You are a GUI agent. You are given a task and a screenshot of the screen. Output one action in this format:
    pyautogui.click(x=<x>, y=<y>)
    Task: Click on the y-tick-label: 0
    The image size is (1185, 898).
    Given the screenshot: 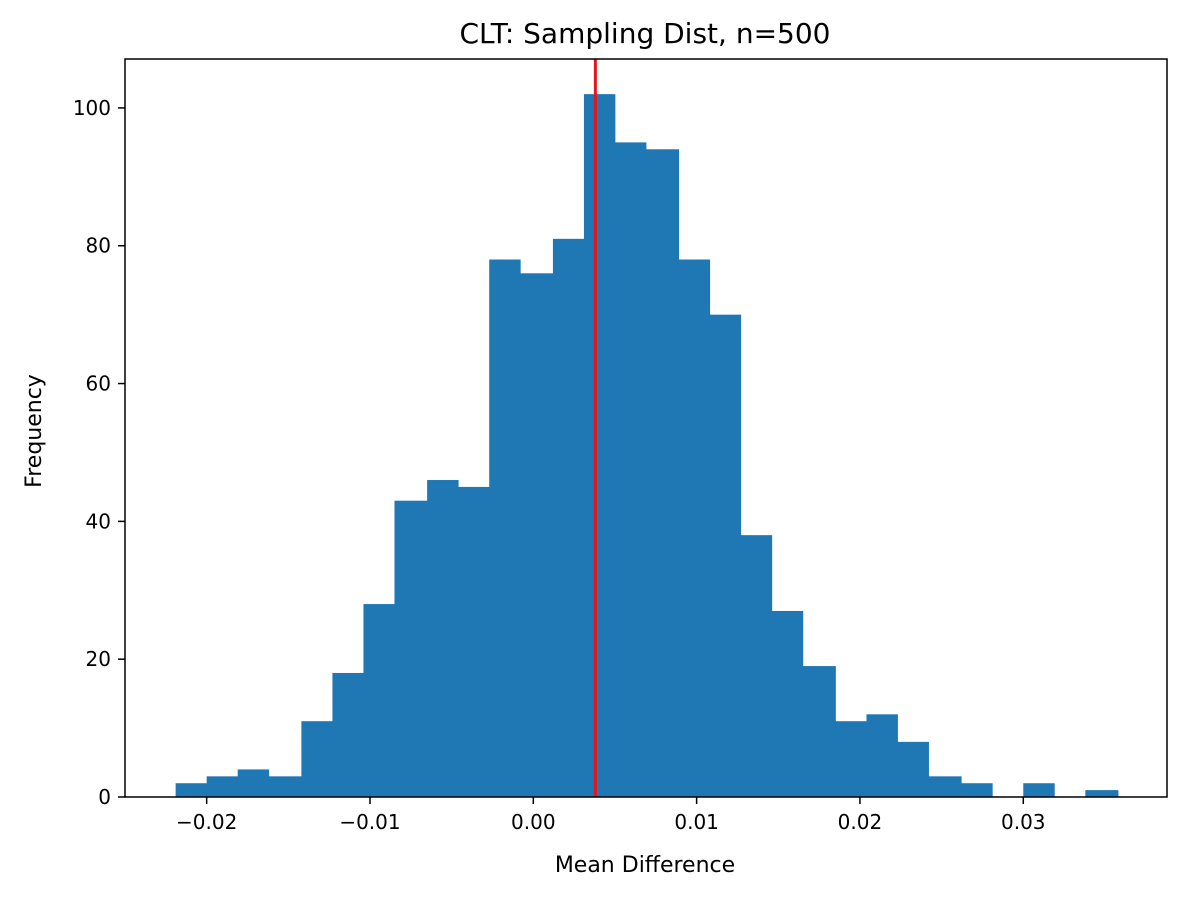 What is the action you would take?
    pyautogui.click(x=104, y=797)
    